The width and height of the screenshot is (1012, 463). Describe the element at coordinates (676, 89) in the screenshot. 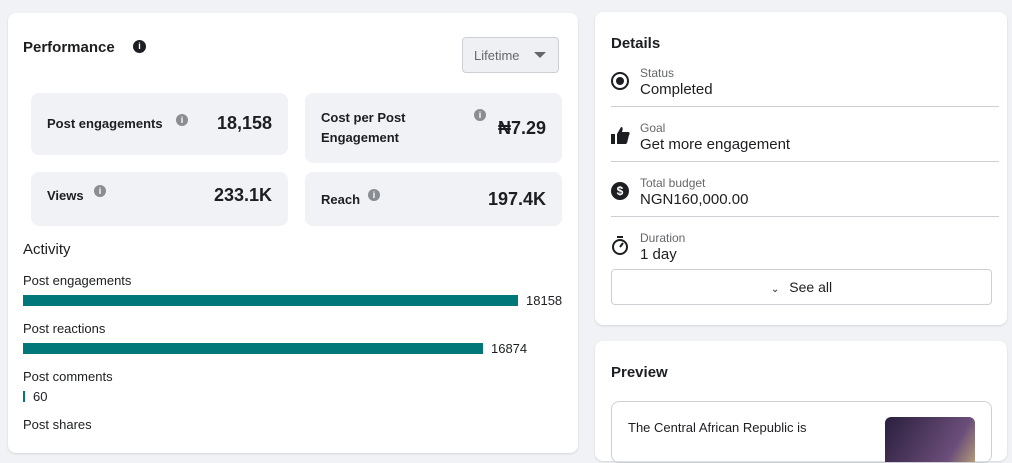

I see `detail-value: Completed` at that location.